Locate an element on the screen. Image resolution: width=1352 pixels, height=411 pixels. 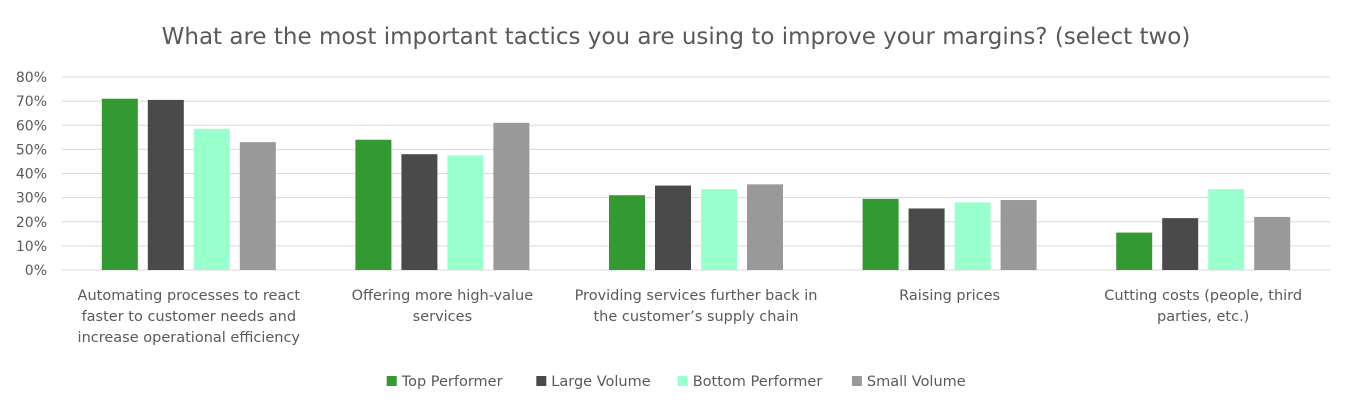
x-category-label: Offering more high-value services is located at coordinates (443, 306).